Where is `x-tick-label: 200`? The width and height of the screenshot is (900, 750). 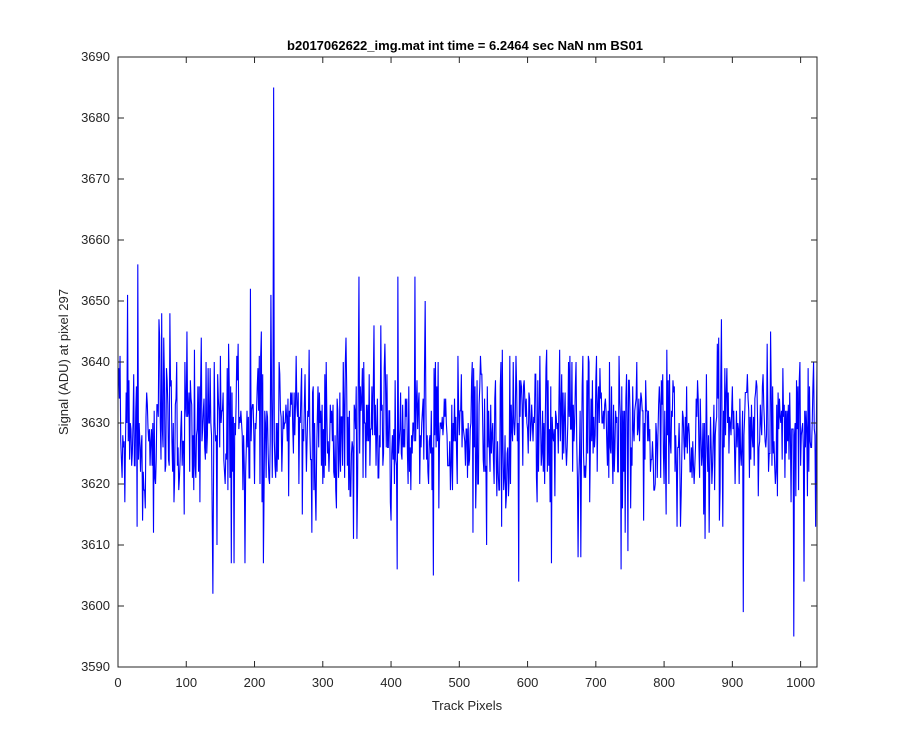 x-tick-label: 200 is located at coordinates (255, 682).